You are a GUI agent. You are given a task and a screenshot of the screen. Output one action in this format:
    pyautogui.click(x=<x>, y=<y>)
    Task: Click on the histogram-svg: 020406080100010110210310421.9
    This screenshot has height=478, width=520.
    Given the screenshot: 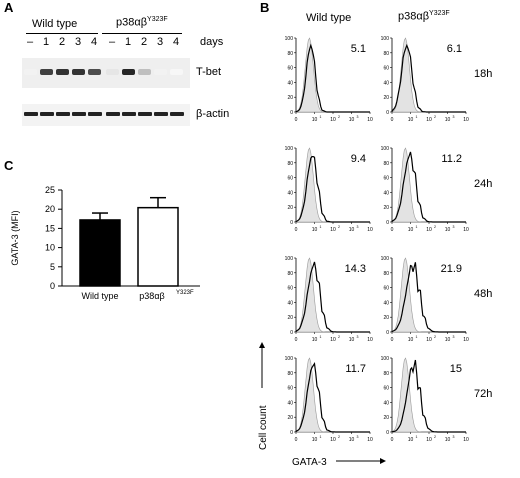 What is the action you would take?
    pyautogui.click(x=427, y=299)
    